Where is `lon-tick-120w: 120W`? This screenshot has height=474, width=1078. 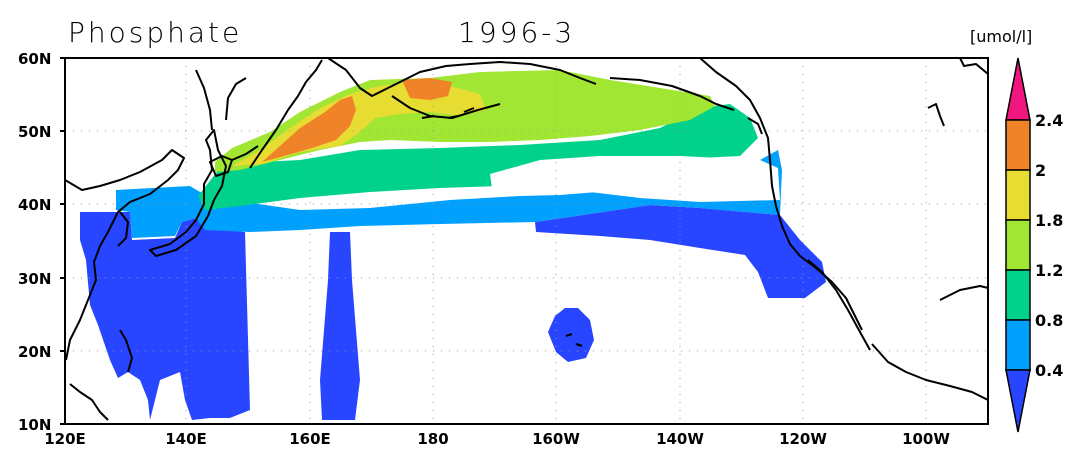 lon-tick-120w: 120W is located at coordinates (803, 439).